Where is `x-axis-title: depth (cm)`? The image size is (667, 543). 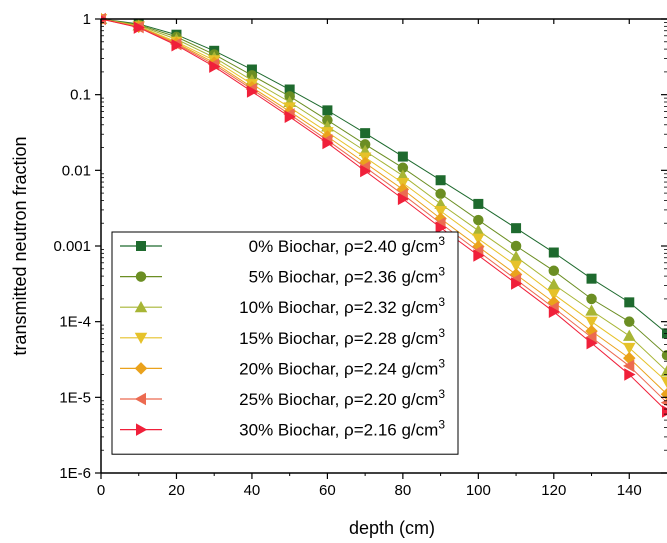 x-axis-title: depth (cm) is located at coordinates (392, 528).